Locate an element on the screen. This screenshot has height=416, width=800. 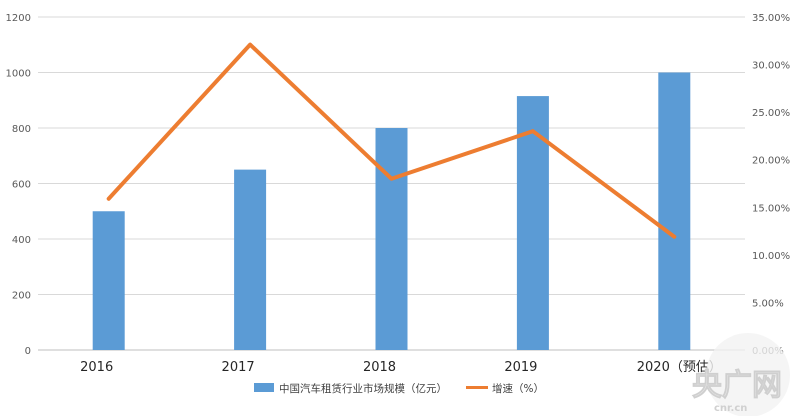
legend: 中国汽车租赁行业市场规模（亿元） 增速（%） is located at coordinates (399, 388).